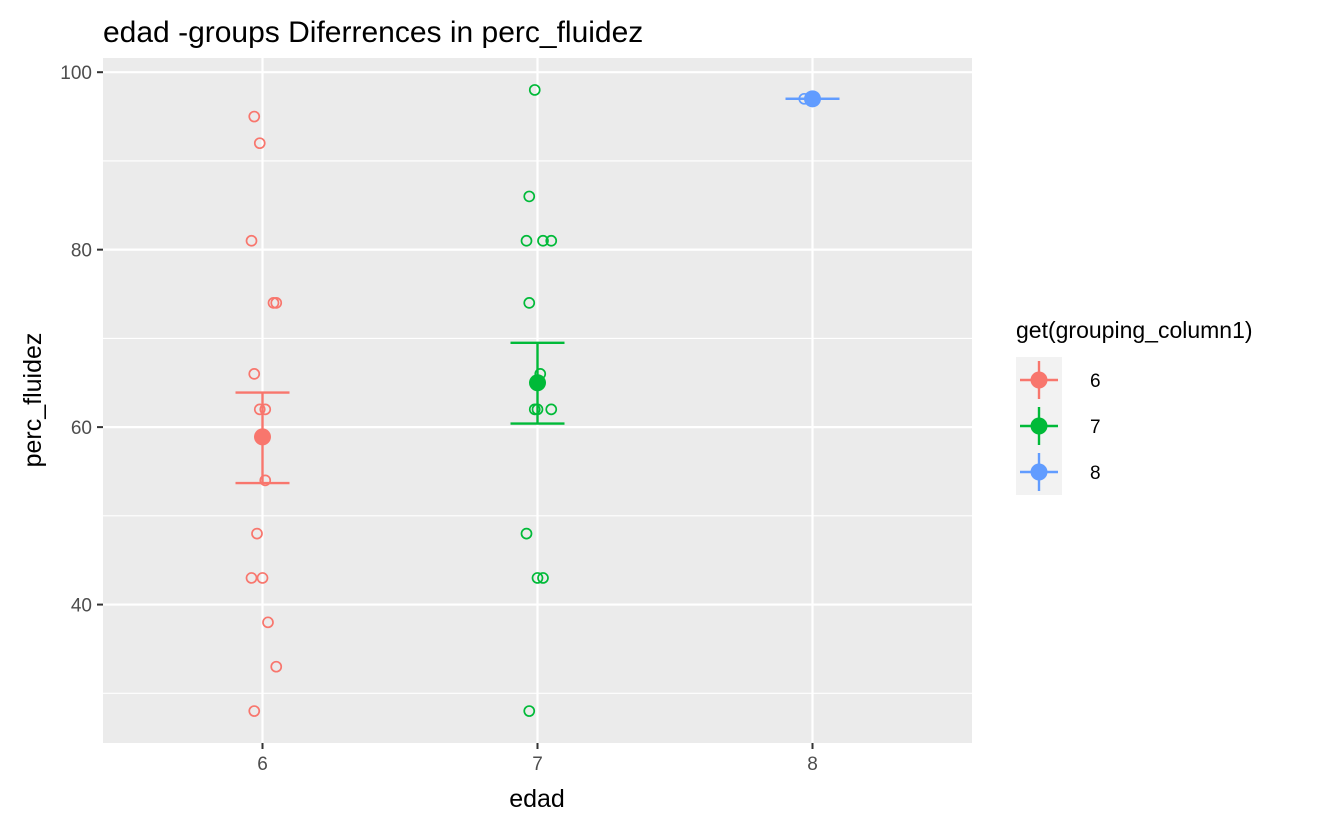 The height and width of the screenshot is (830, 1344). What do you see at coordinates (1134, 330) in the screenshot?
I see `legend-title: get(grouping_column1)` at bounding box center [1134, 330].